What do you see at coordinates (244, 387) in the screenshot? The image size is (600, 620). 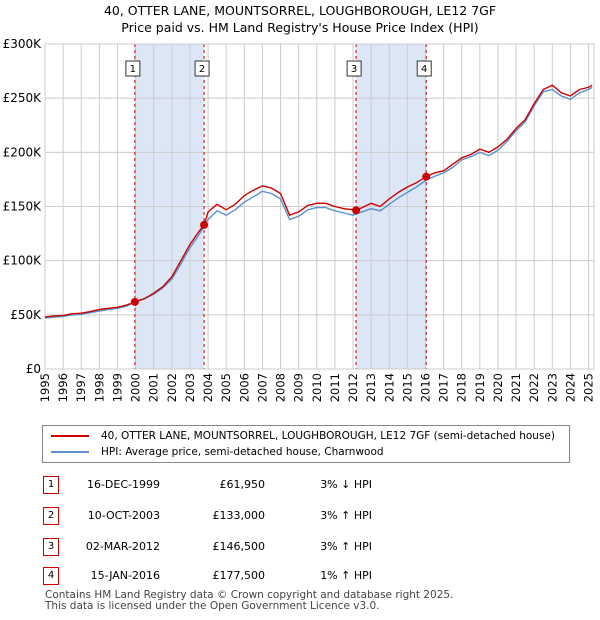 I see `x-tick-label: 2006` at bounding box center [244, 387].